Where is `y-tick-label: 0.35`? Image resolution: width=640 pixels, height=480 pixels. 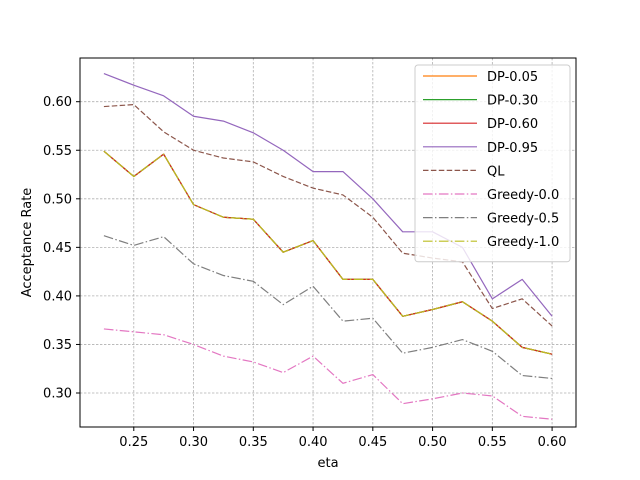 y-tick-label: 0.35 is located at coordinates (57, 345).